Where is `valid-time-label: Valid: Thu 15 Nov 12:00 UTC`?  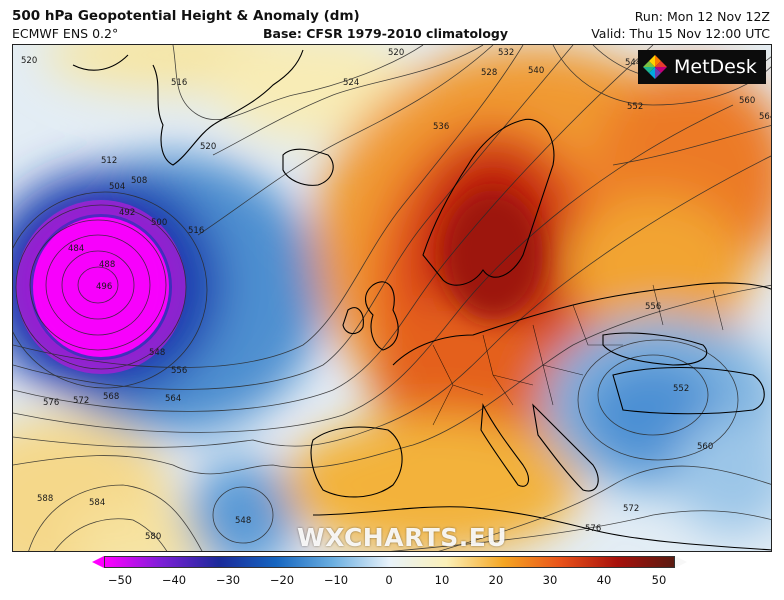
valid-time-label: Valid: Thu 15 Nov 12:00 UTC is located at coordinates (680, 33).